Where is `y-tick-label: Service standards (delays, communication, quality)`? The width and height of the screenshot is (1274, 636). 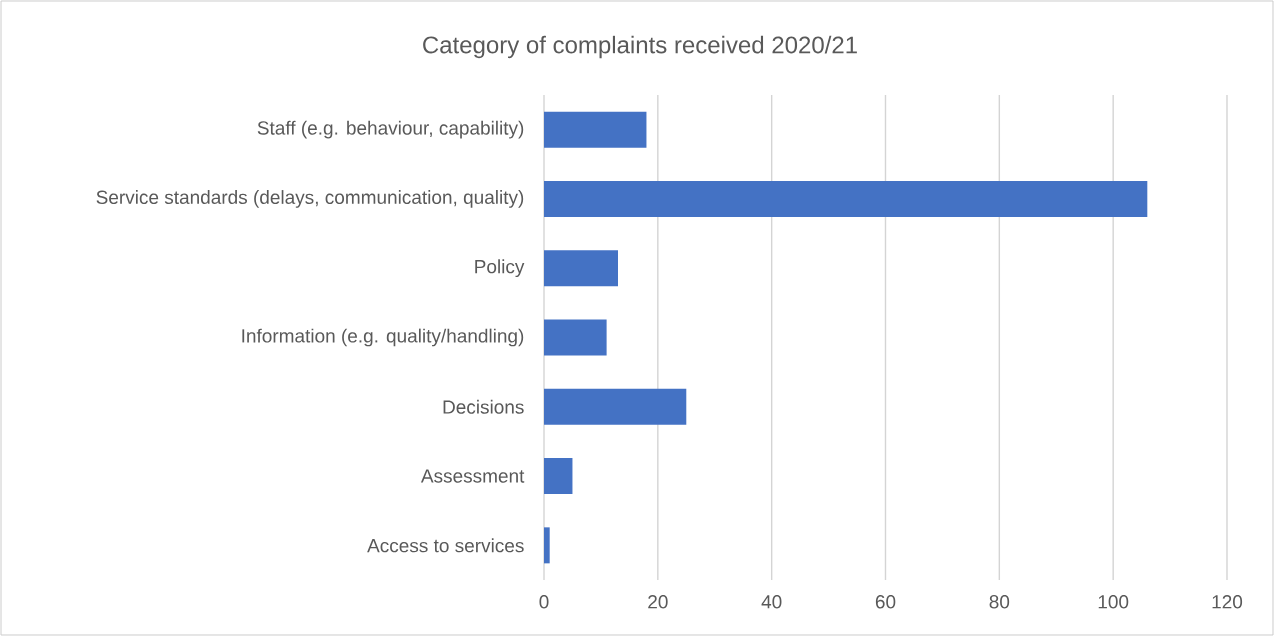
y-tick-label: Service standards (delays, communication, quality) is located at coordinates (310, 199).